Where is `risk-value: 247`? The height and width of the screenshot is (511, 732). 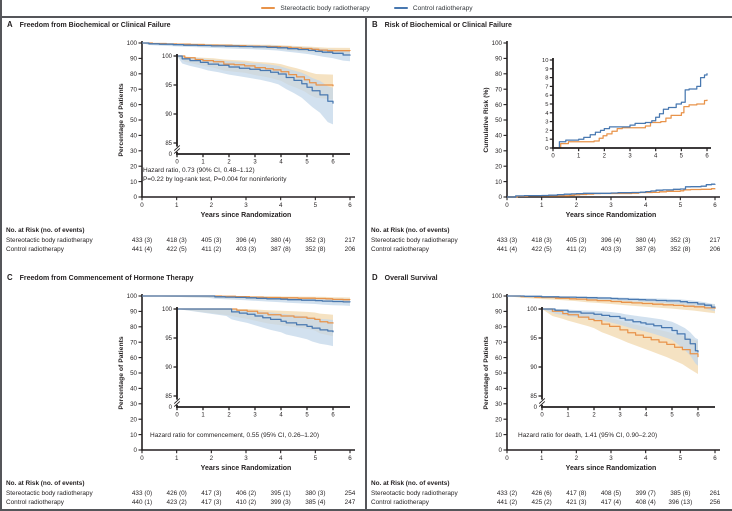 risk-value: 247 is located at coordinates (350, 502).